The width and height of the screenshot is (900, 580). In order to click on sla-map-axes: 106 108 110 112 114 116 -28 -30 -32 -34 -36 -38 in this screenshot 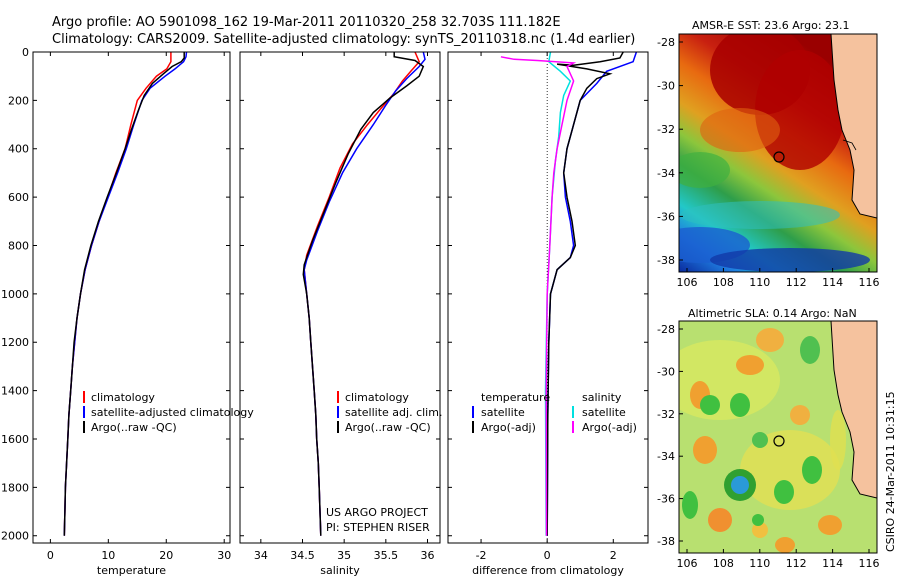, I will do `click(768, 446)`.